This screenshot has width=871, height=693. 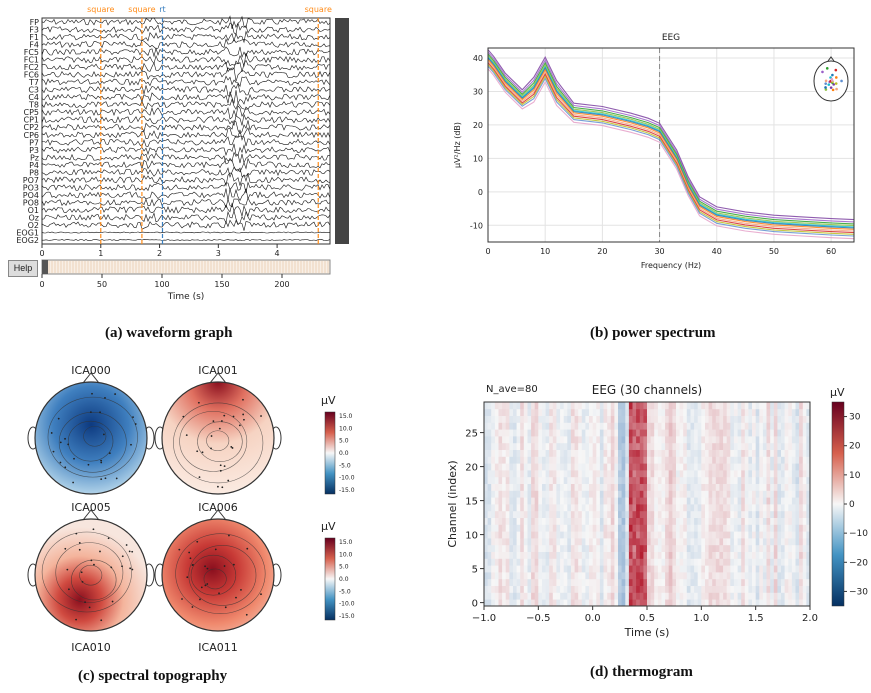 I want to click on channel-label: FC2, so click(x=31, y=67).